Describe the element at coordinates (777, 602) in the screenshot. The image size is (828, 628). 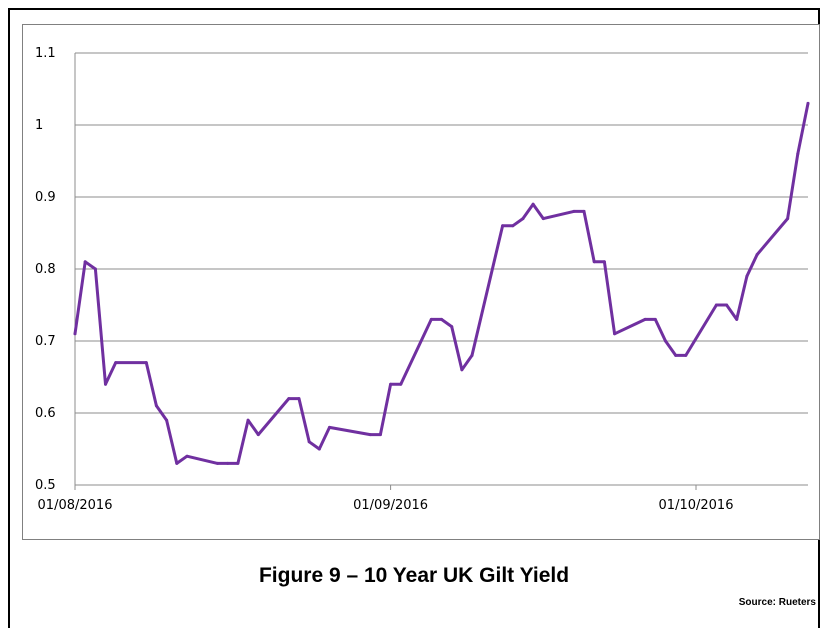
I see `source-note: Source: Rueters` at that location.